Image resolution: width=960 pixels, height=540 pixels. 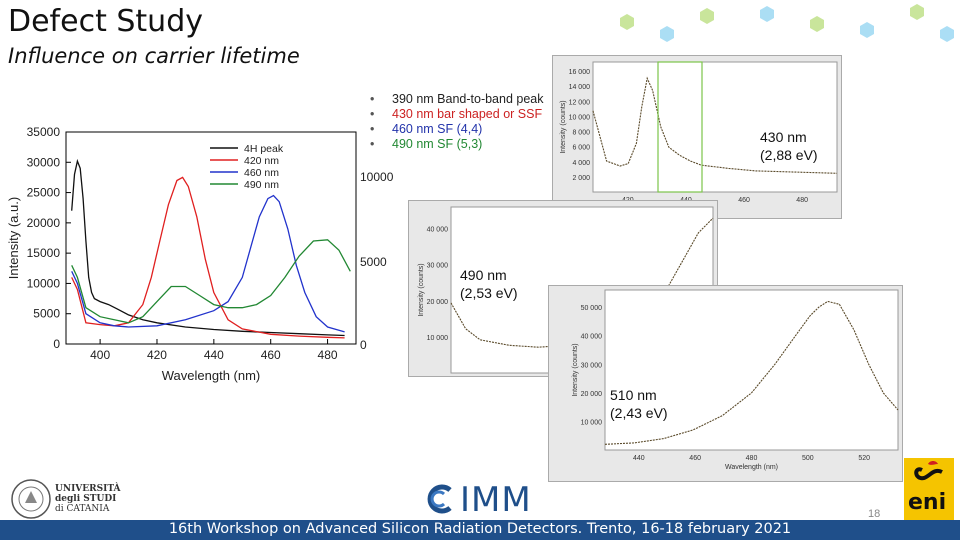 What do you see at coordinates (580, 87) in the screenshot?
I see `inset-y-tick-label: 14 000` at bounding box center [580, 87].